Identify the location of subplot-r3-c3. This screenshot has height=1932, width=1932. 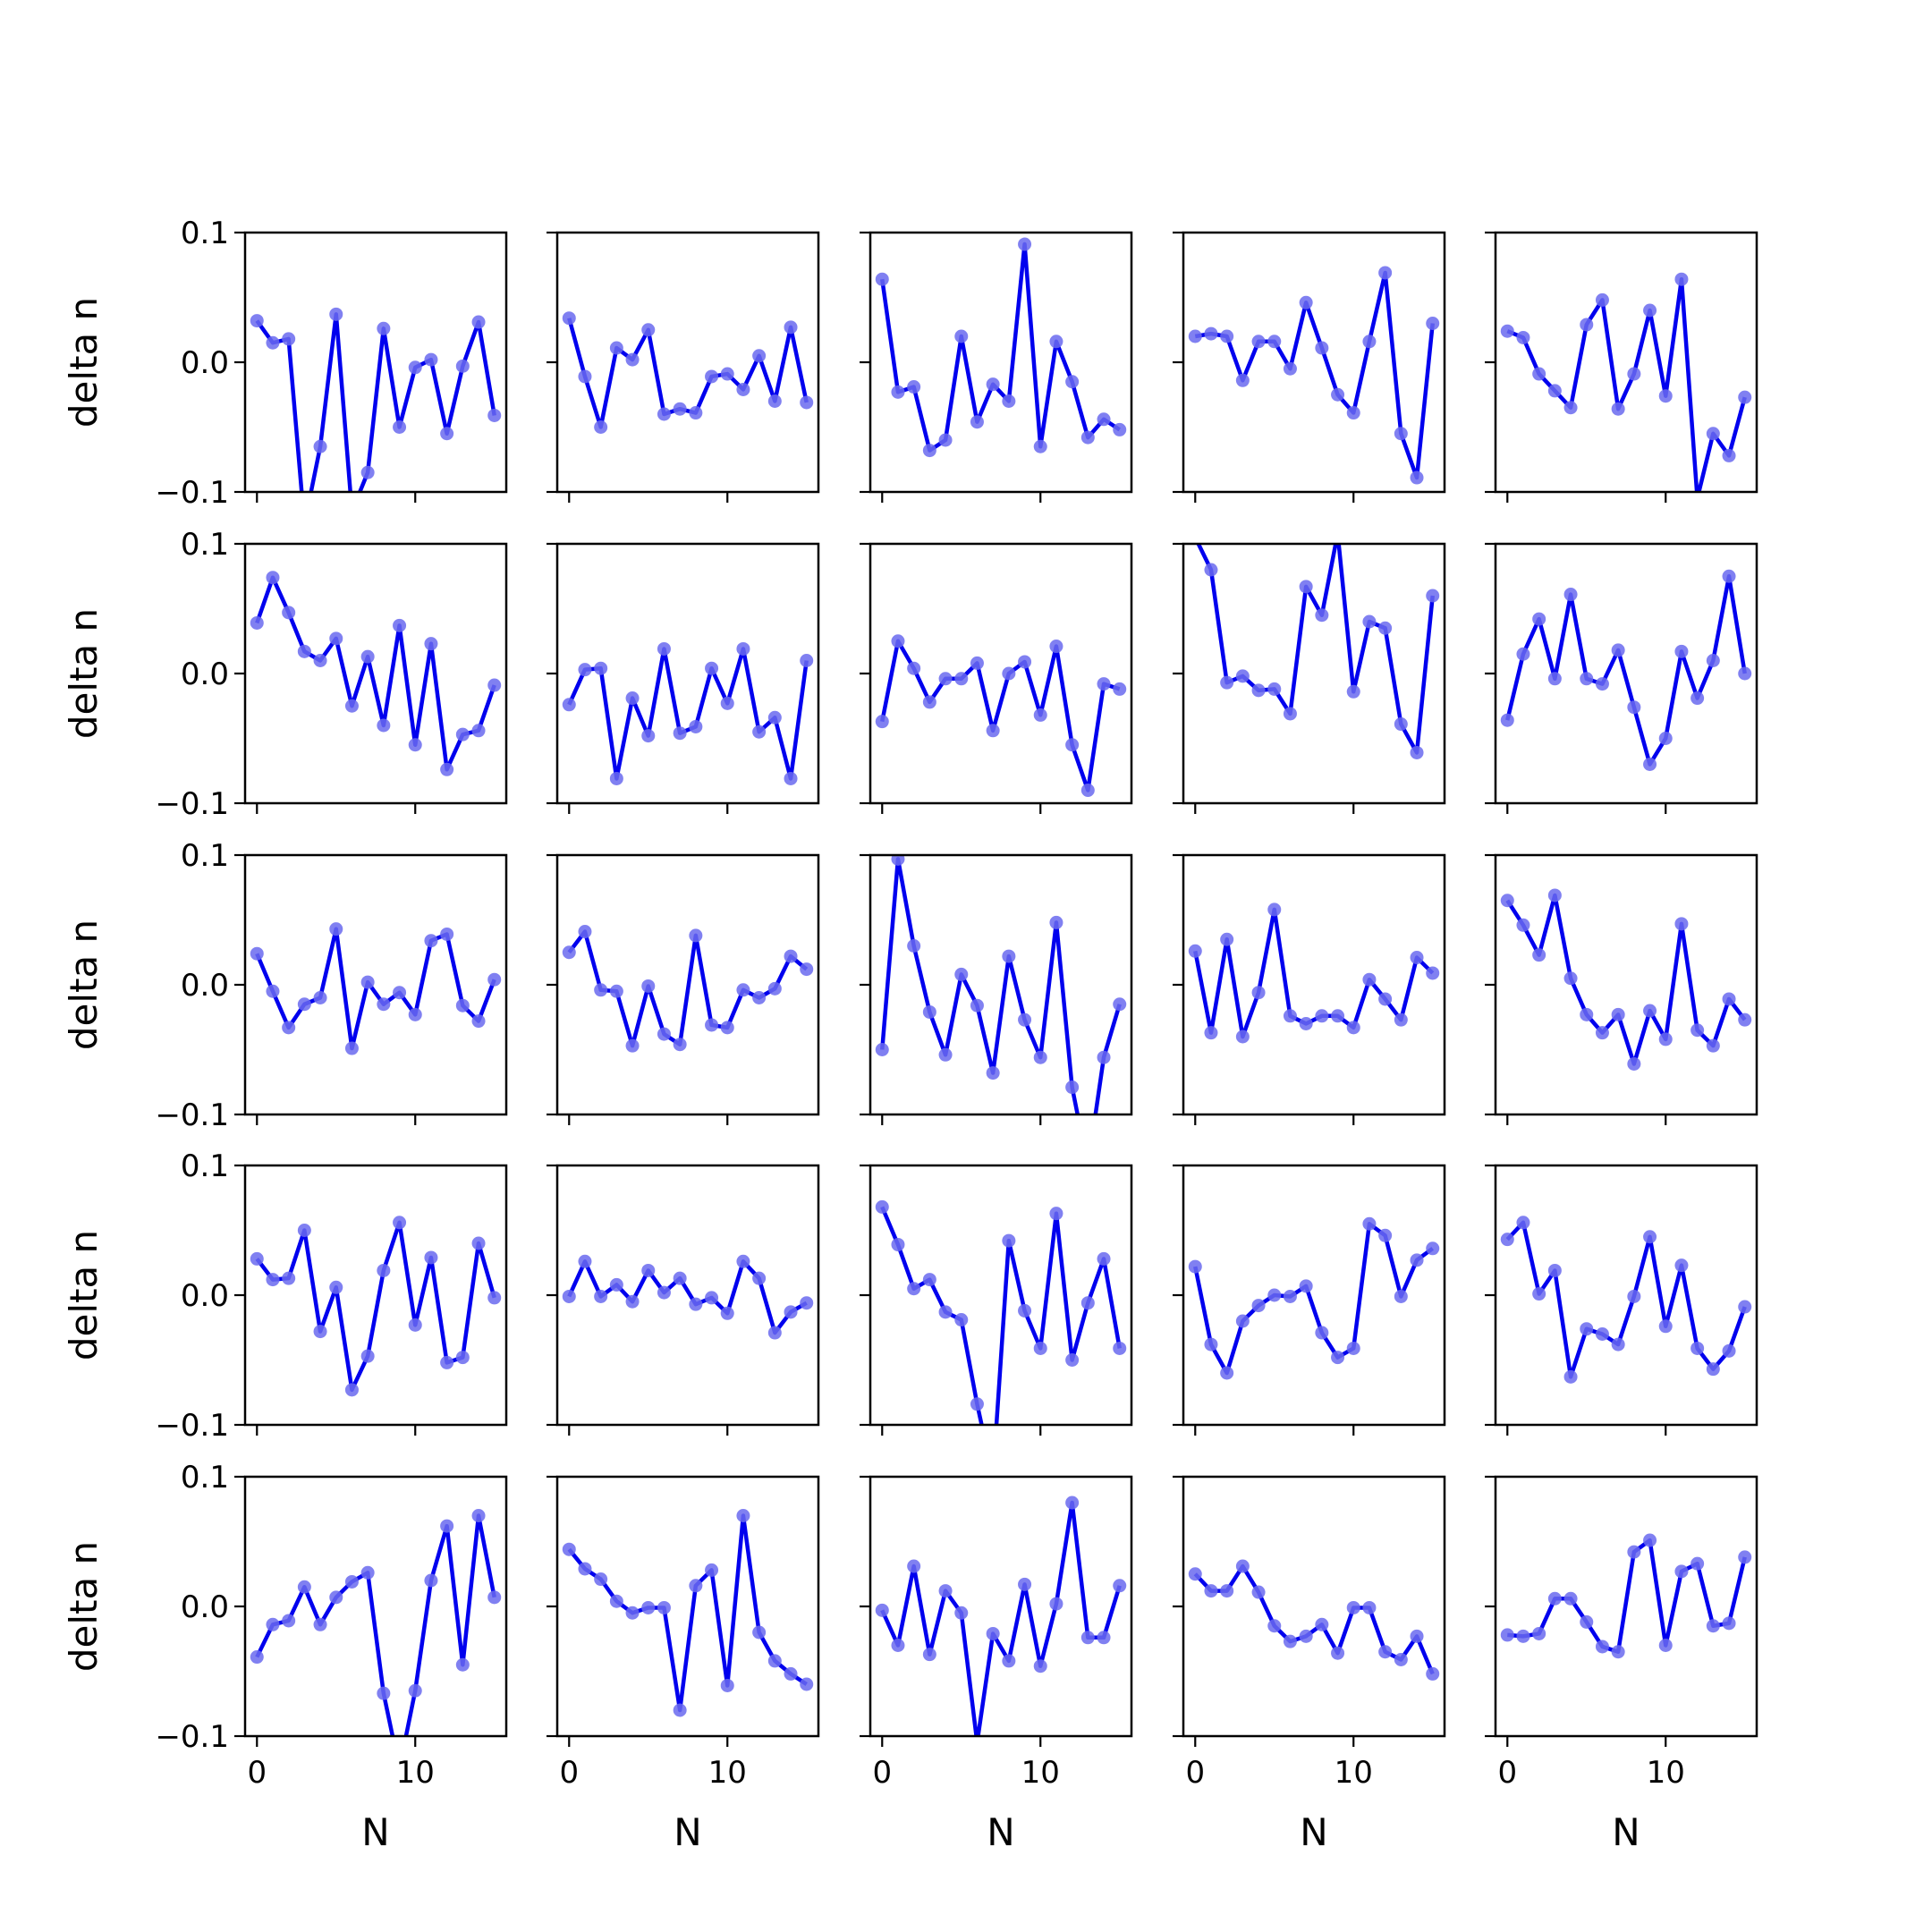
(996, 989).